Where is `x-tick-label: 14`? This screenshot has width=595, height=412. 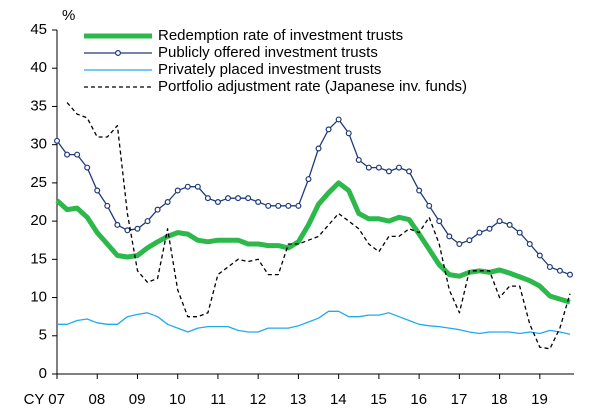
x-tick-label: 14 is located at coordinates (338, 399).